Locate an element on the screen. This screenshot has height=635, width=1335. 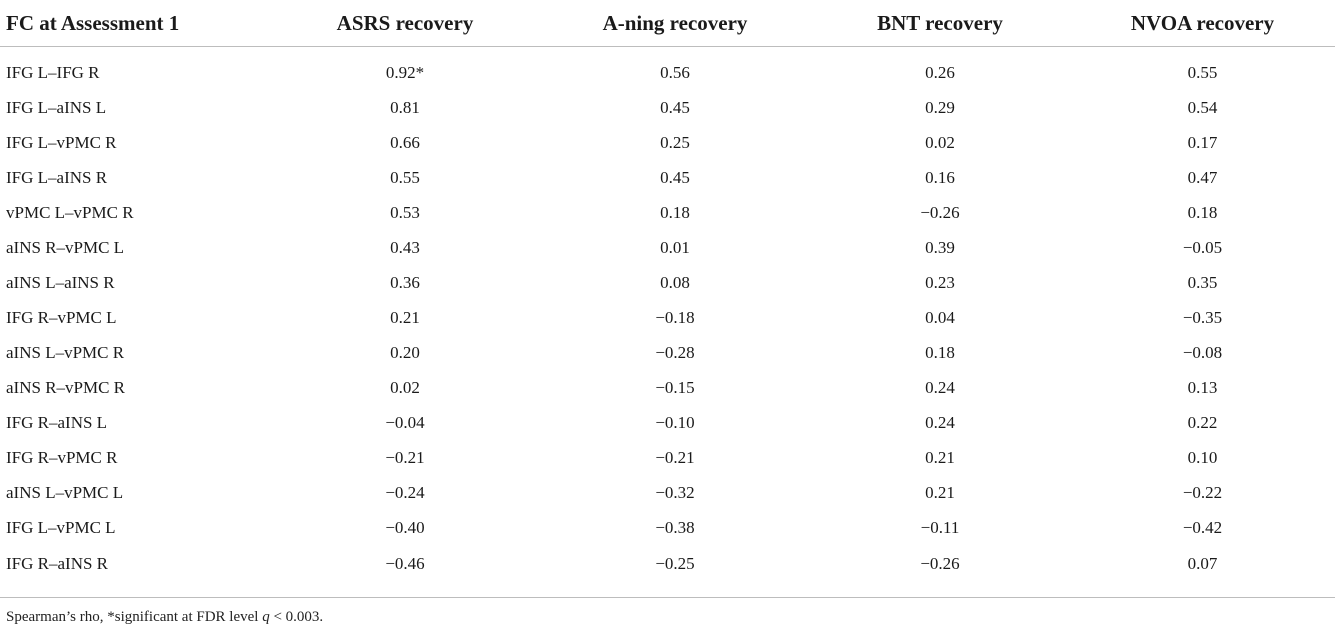
table-row: aINS L–vPMC L −0.24 −0.32 0.21 −0.22 is located at coordinates (667, 492).